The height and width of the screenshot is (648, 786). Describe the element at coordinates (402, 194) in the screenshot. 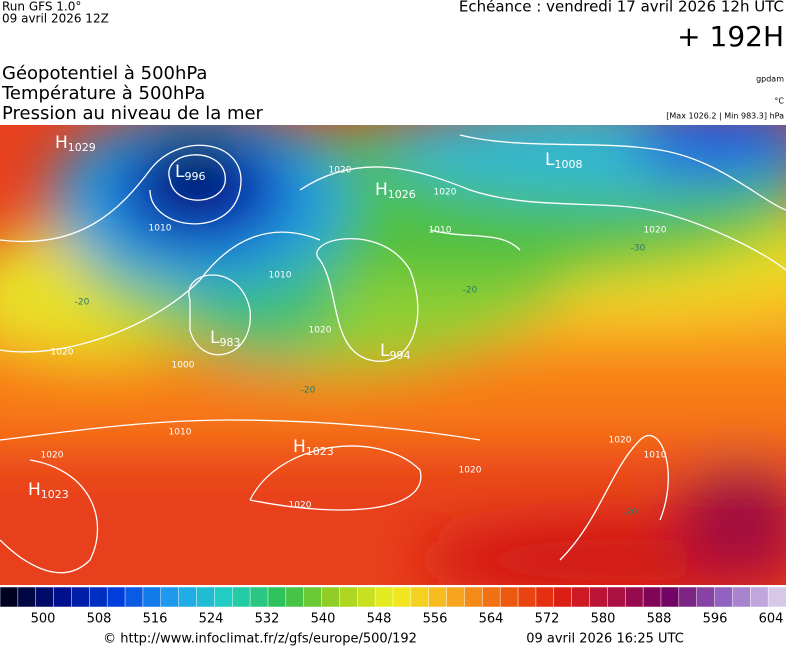

I see `center-value: 1026` at that location.